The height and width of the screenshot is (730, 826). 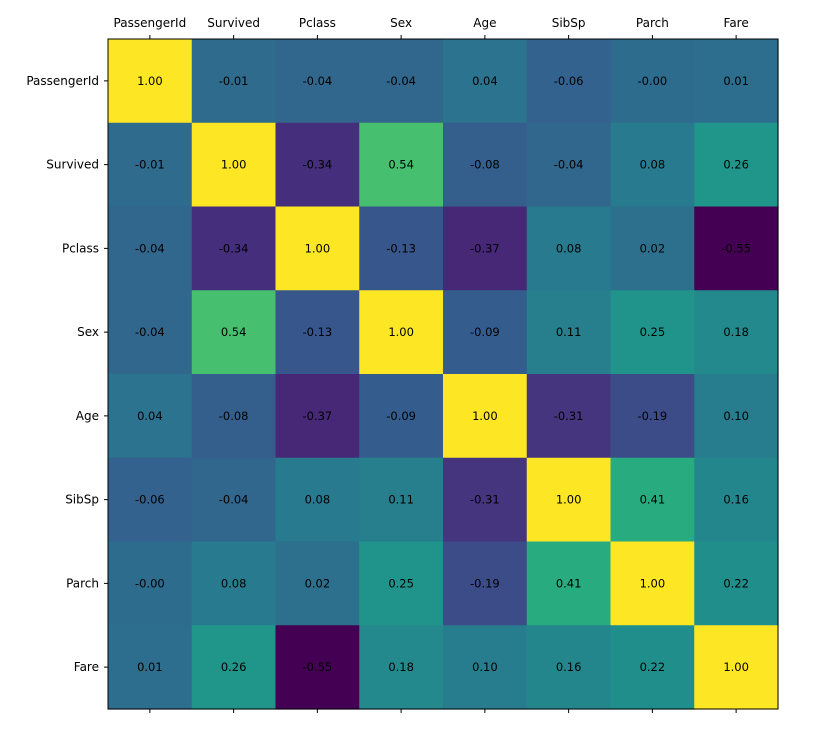 What do you see at coordinates (484, 23) in the screenshot?
I see `x-tick-label: Age` at bounding box center [484, 23].